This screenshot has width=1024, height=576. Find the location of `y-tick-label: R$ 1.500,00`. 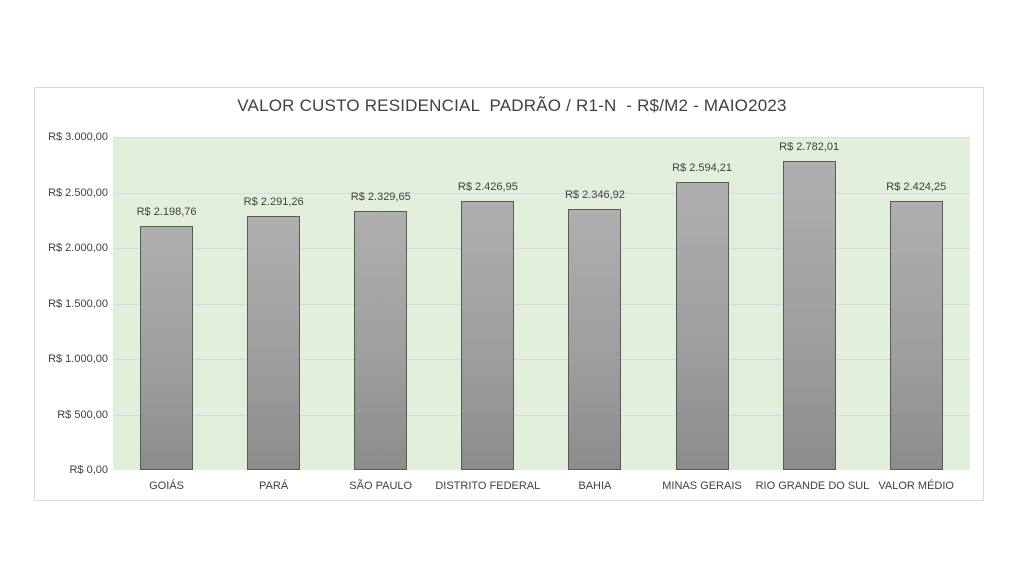

y-tick-label: R$ 1.500,00 is located at coordinates (78, 304).